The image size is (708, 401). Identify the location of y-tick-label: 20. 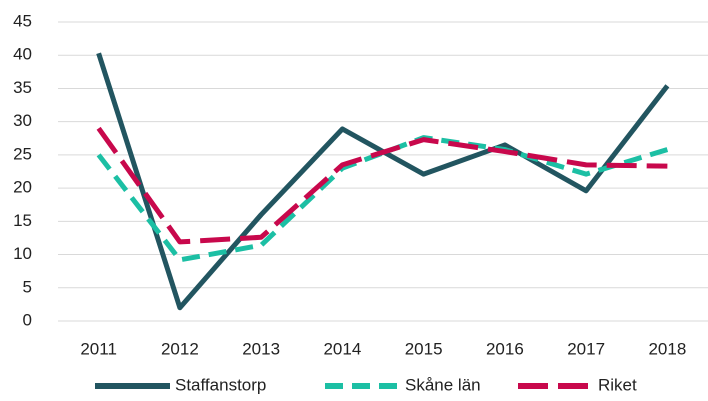
(22, 187).